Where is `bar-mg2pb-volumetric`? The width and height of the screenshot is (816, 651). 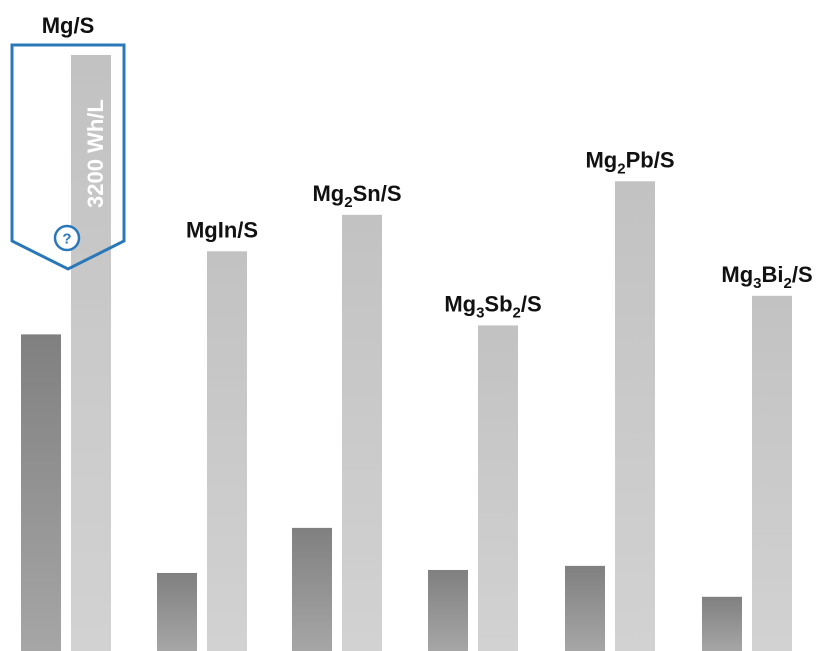 bar-mg2pb-volumetric is located at coordinates (635, 416).